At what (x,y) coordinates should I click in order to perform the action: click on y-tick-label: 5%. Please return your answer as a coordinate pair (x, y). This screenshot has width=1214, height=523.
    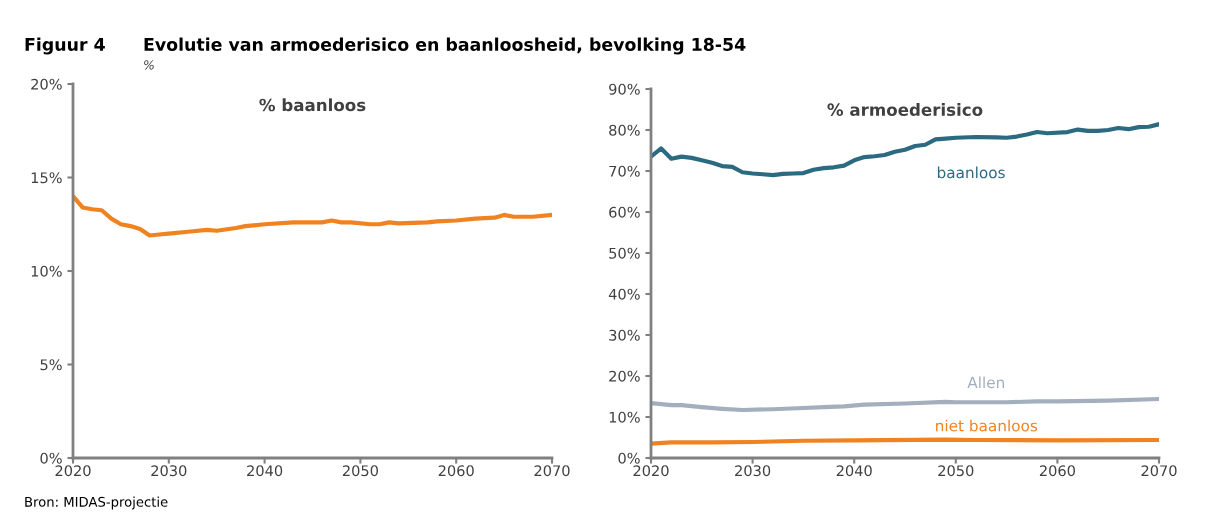
    Looking at the image, I should click on (51, 365).